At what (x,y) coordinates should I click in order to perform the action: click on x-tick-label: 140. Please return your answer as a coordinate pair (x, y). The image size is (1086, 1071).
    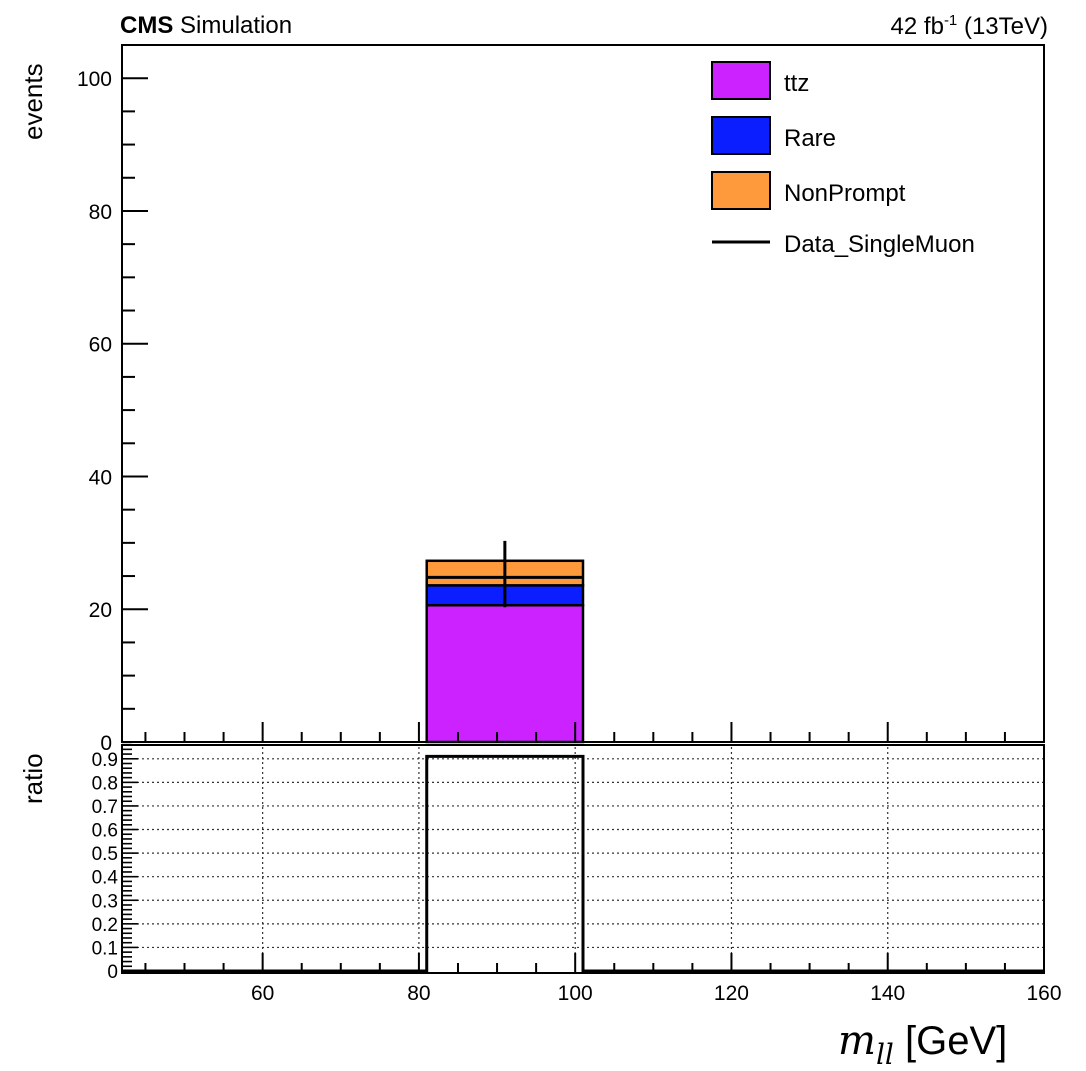
    Looking at the image, I should click on (887, 993).